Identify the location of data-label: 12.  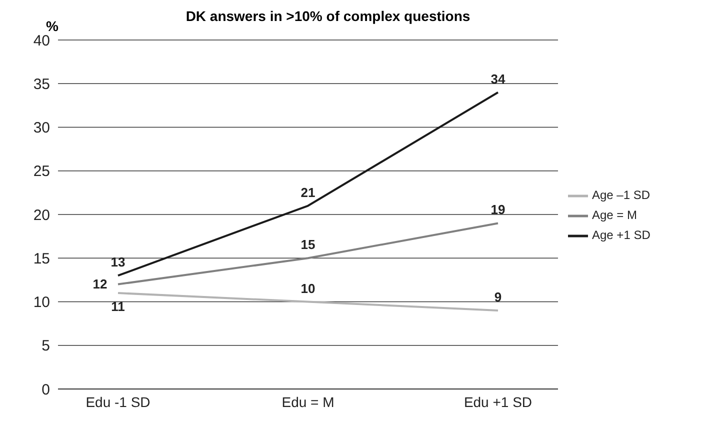
(100, 284).